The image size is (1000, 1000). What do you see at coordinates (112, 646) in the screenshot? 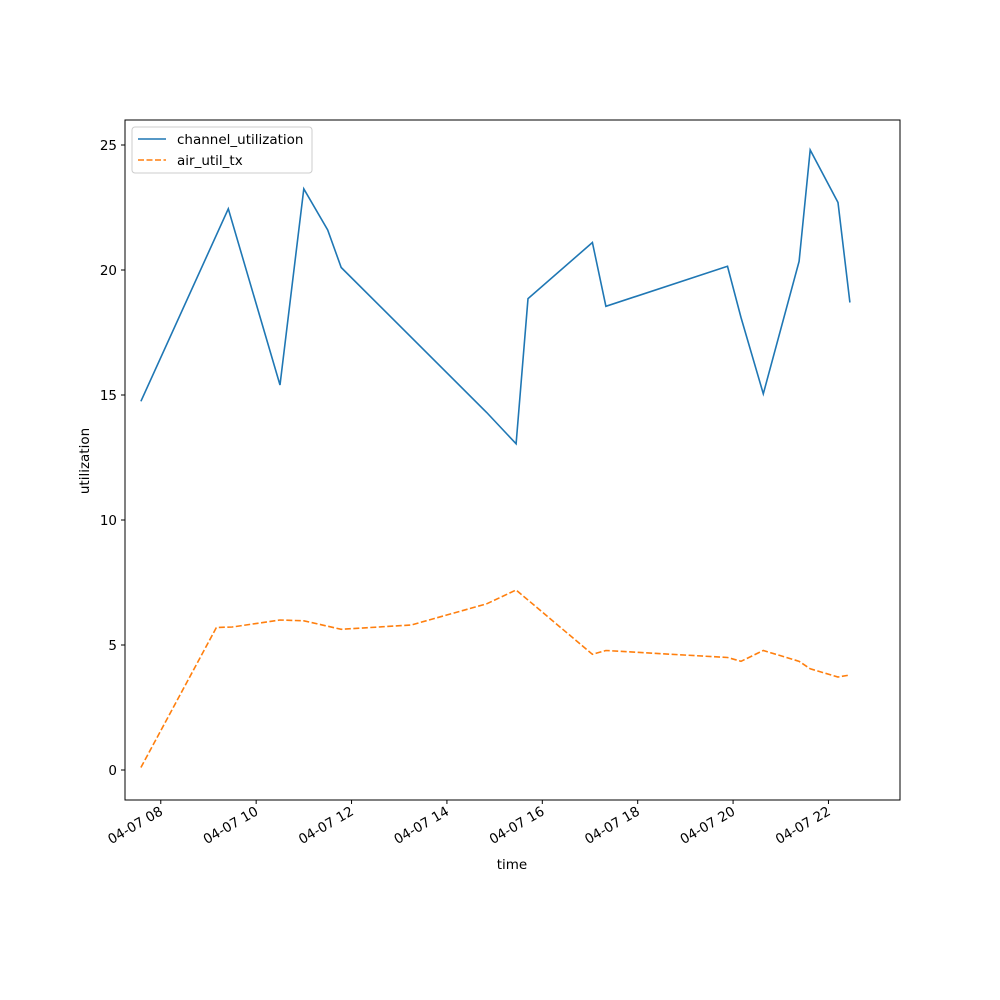
I see `y-tick-label: 5` at bounding box center [112, 646].